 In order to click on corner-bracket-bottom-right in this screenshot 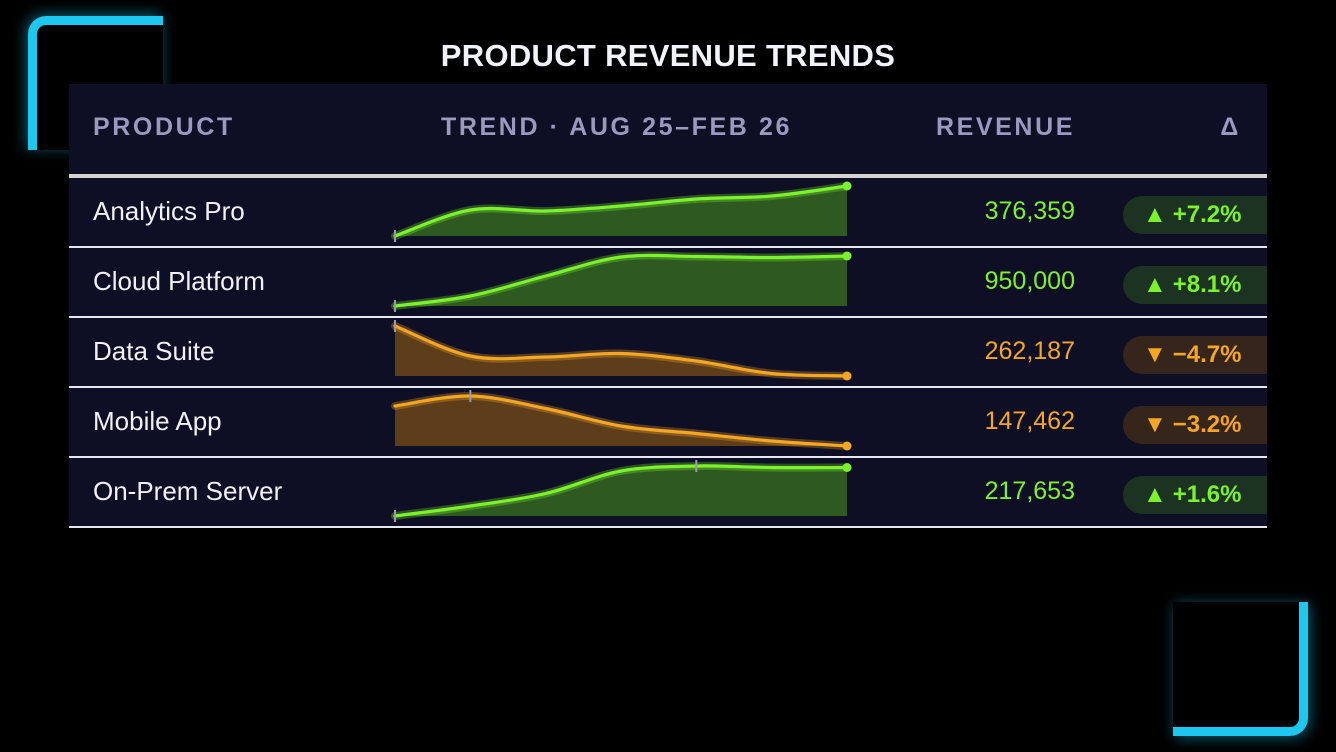, I will do `click(1240, 669)`.